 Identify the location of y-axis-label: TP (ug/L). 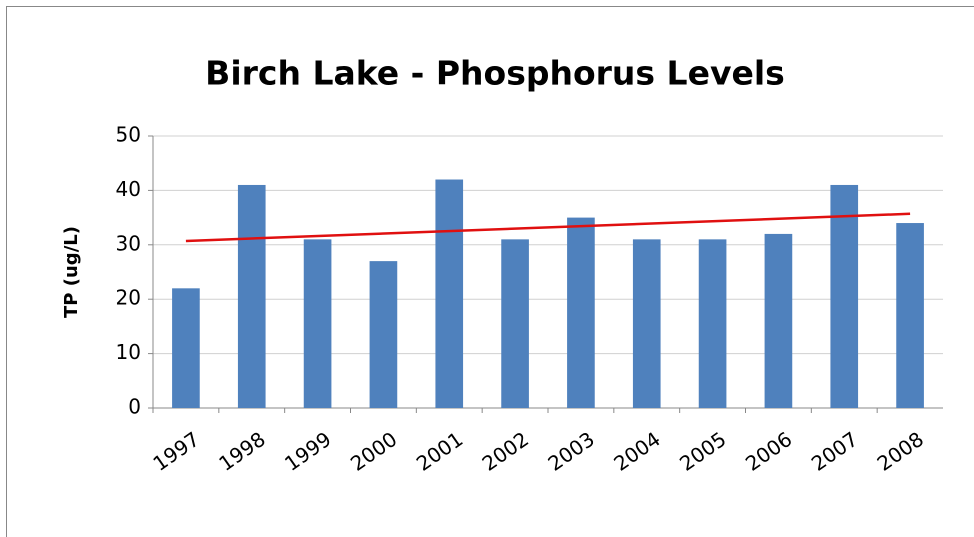
(71, 272).